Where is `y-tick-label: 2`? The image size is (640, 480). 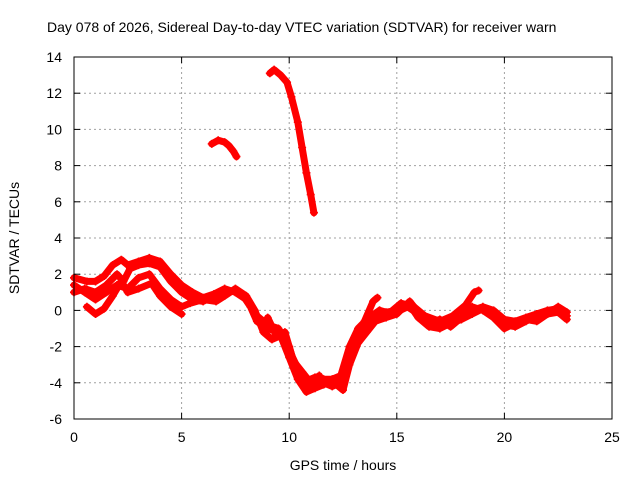 y-tick-label: 2 is located at coordinates (58, 274).